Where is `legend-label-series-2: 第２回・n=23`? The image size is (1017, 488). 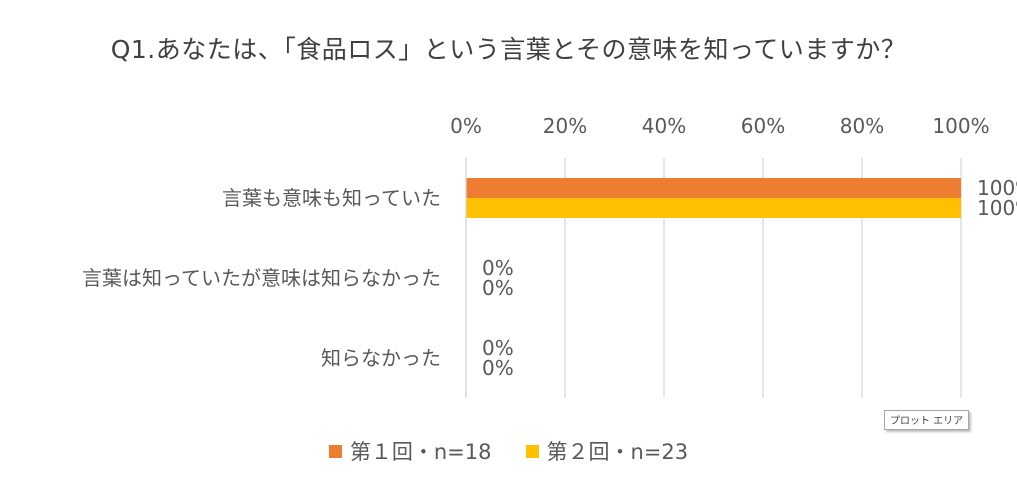 legend-label-series-2: 第２回・n=23 is located at coordinates (617, 452).